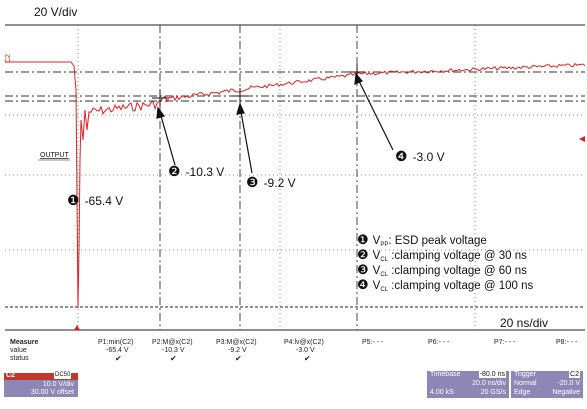 Image resolution: width=587 pixels, height=409 pixels. Describe the element at coordinates (118, 358) in the screenshot. I see `param-status-1: ✔` at that location.